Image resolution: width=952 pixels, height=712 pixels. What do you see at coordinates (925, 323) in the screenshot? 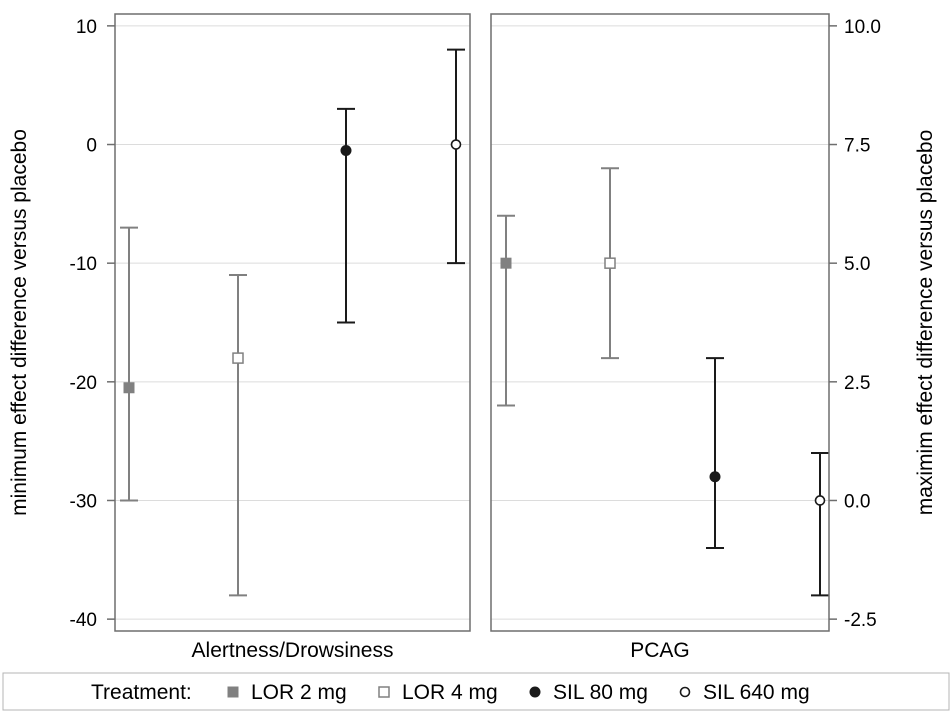
I see `y-axis-title-right: maximim effect difference versus placebo` at bounding box center [925, 323].